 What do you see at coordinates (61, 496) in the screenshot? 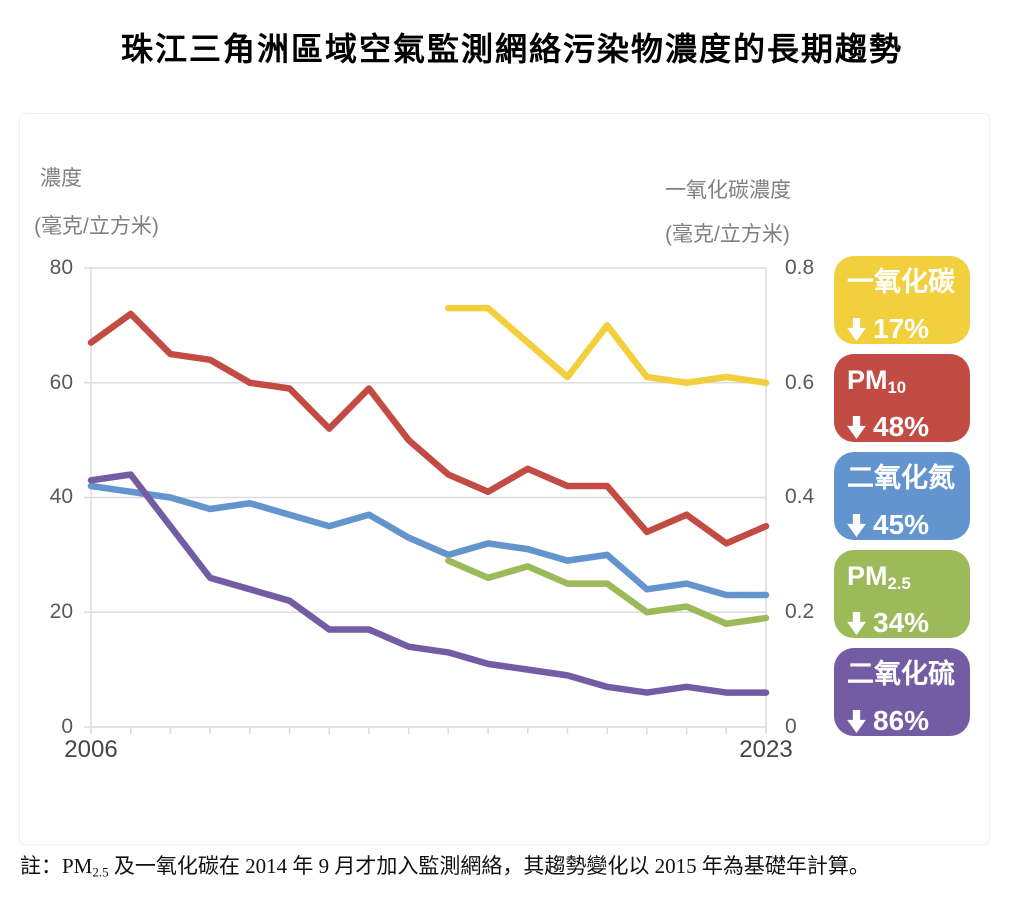
I see `left-axis-tick: 40` at bounding box center [61, 496].